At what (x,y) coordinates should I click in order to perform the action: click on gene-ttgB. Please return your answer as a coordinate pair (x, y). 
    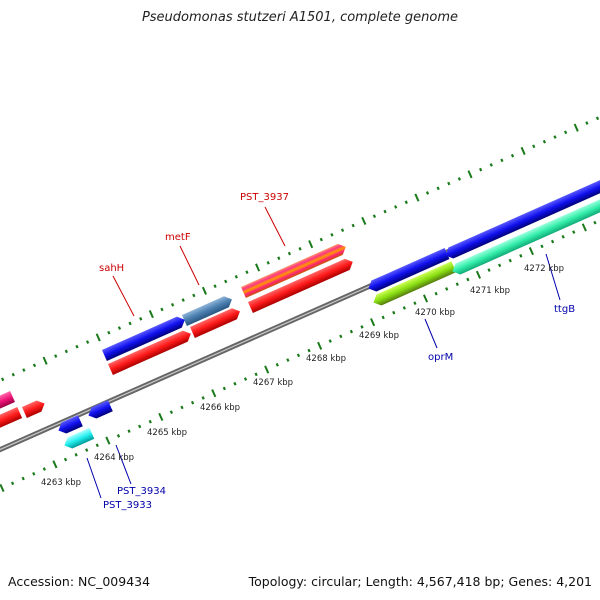
    Looking at the image, I should click on (525, 230).